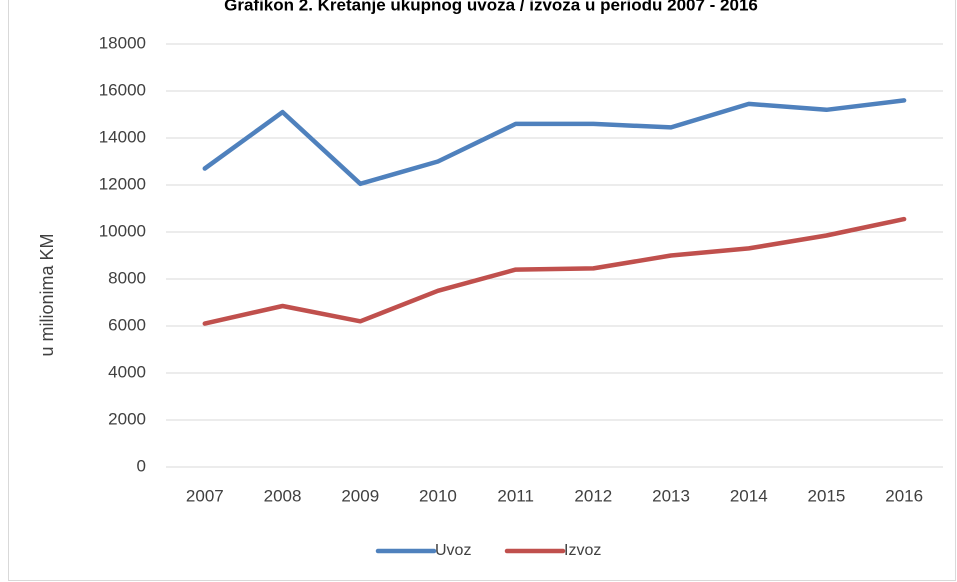 The image size is (957, 582). What do you see at coordinates (904, 495) in the screenshot?
I see `x-tick-label: 2016` at bounding box center [904, 495].